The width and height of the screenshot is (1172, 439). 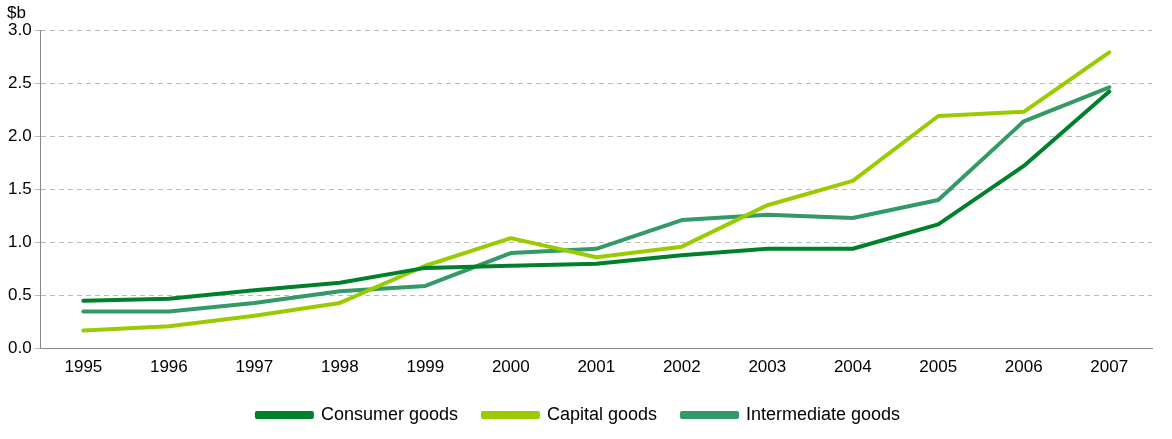 I want to click on legend-label: Intermediate goods, so click(x=823, y=413).